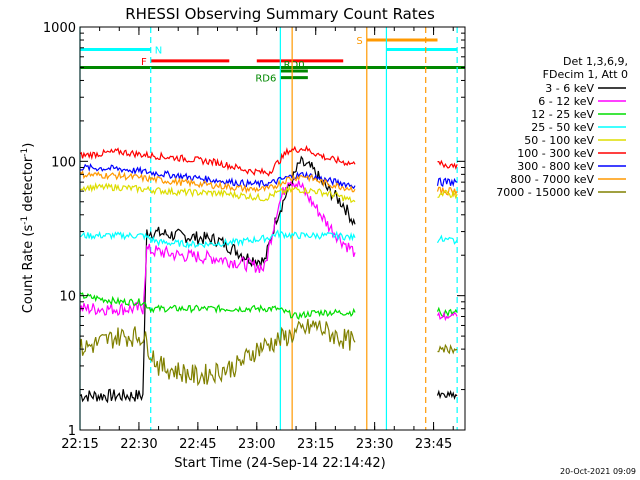  I want to click on y-axis-label: Count Rate (s-1 detector-1), so click(28, 228).